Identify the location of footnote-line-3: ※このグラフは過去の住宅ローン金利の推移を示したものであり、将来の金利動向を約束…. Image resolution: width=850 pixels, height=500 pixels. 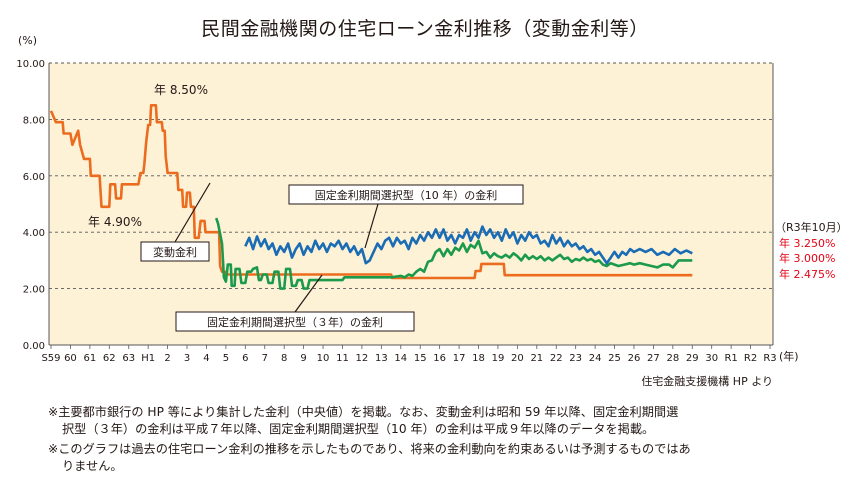
(369, 449).